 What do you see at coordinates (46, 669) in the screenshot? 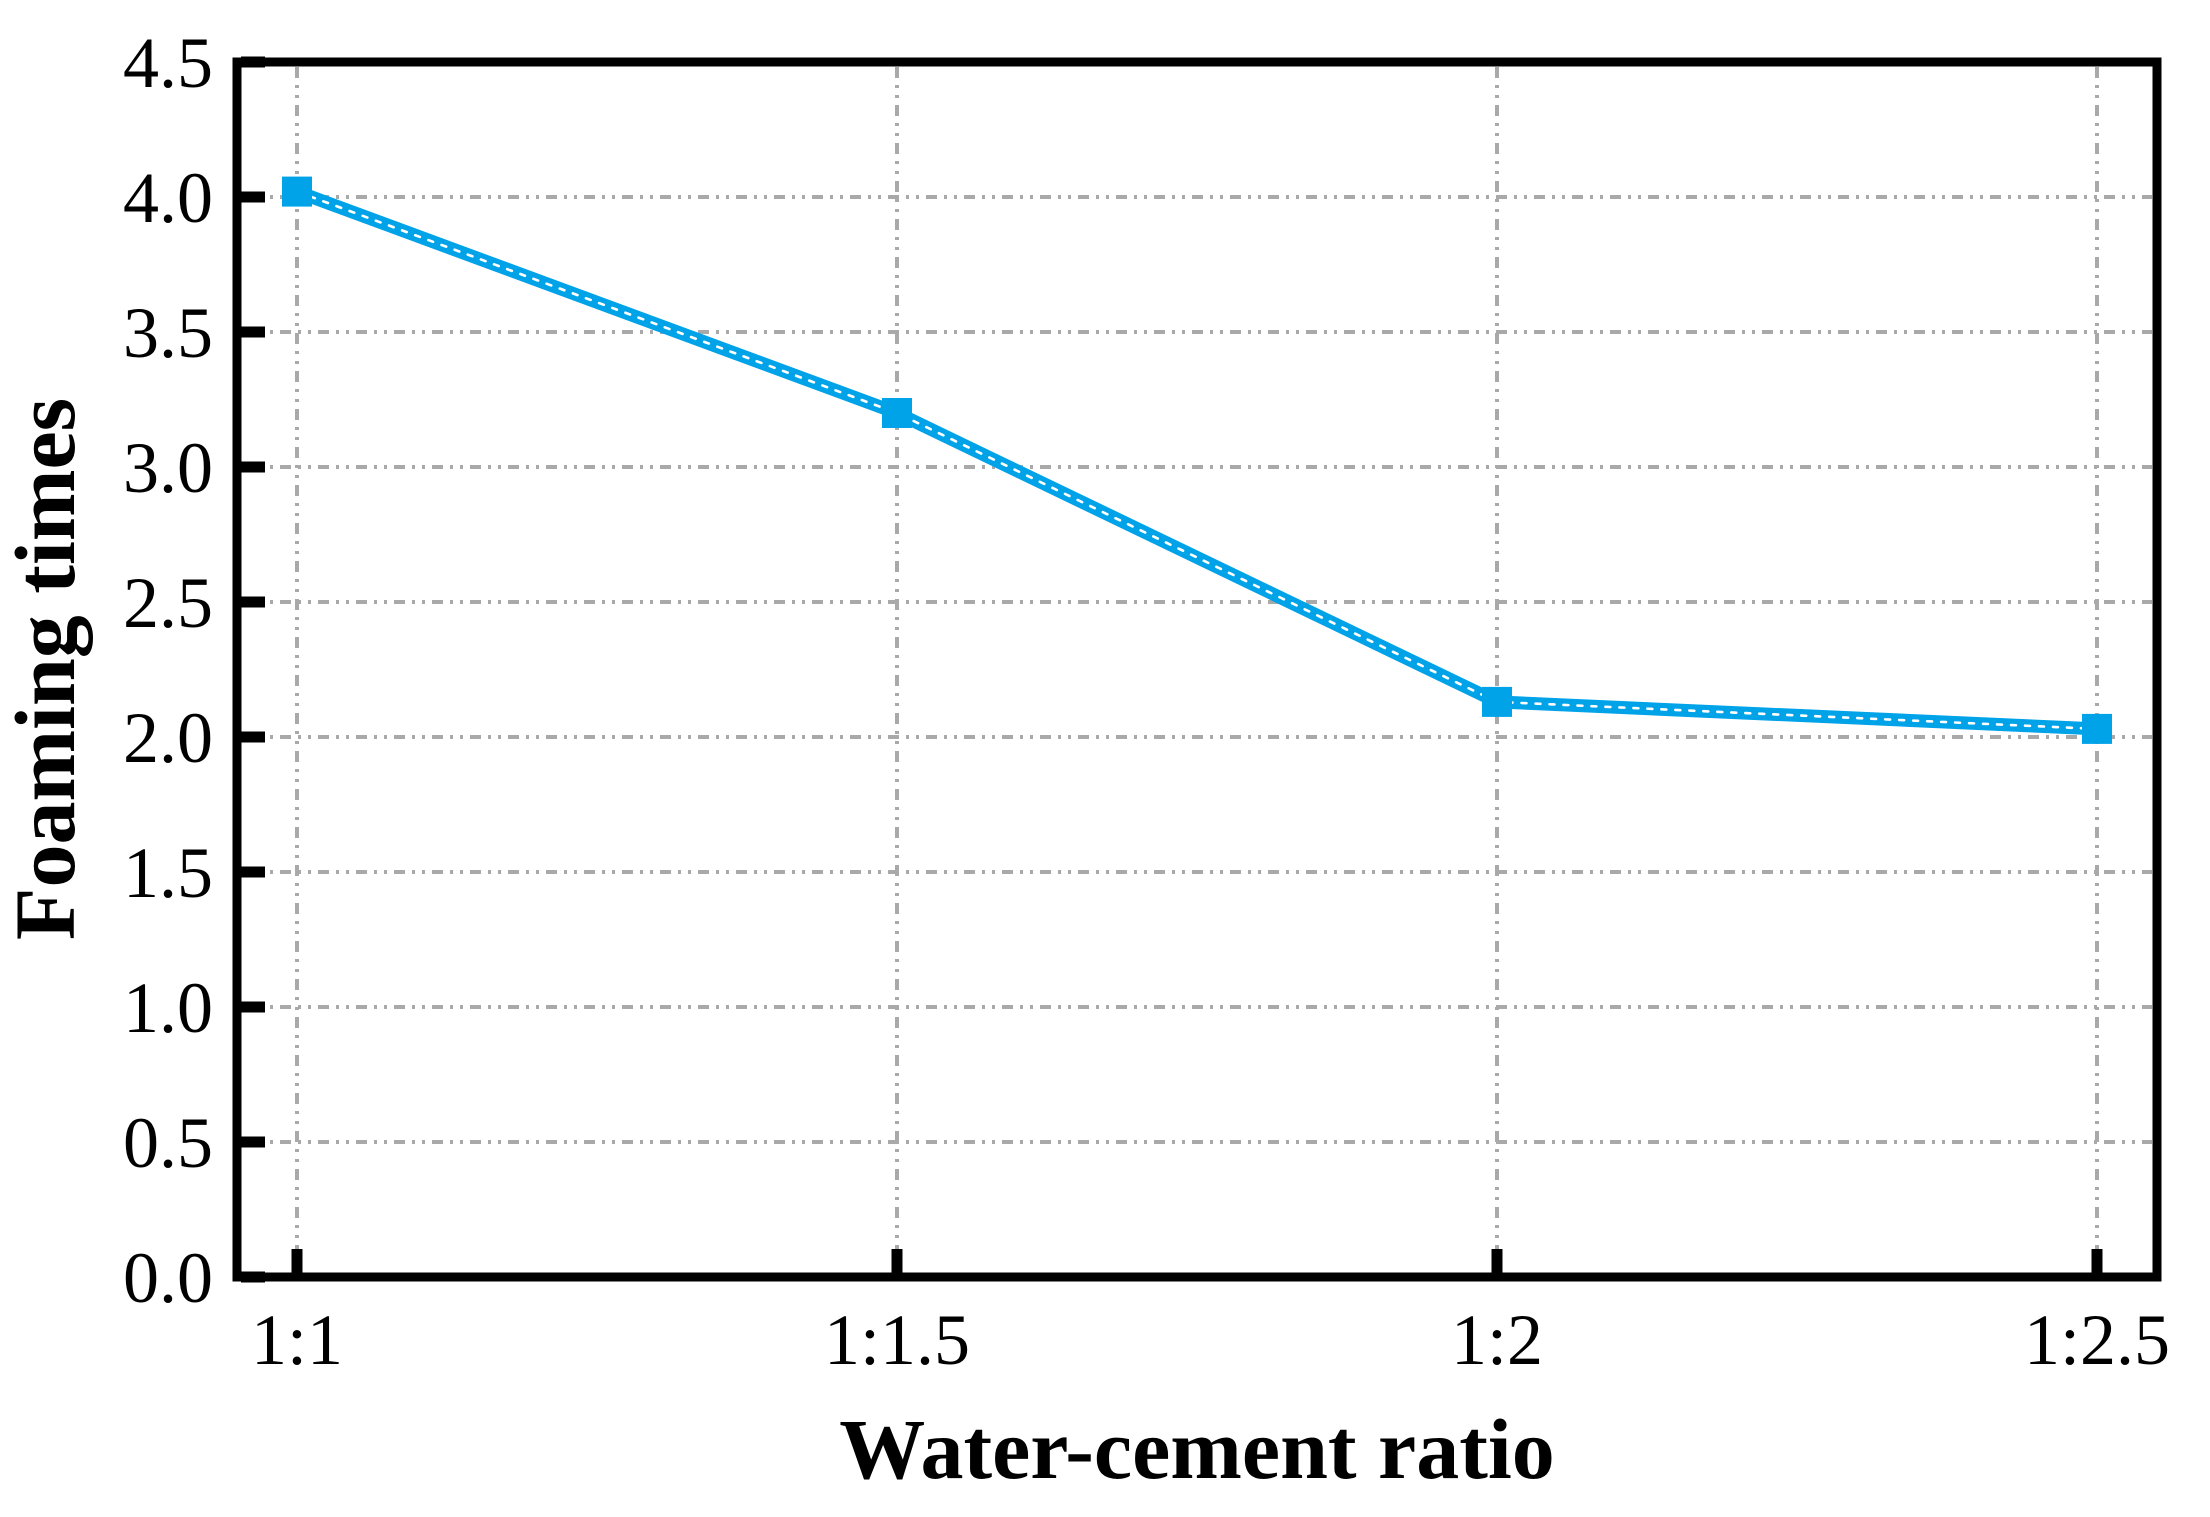
I see `y-axis-title: Foaming times` at bounding box center [46, 669].